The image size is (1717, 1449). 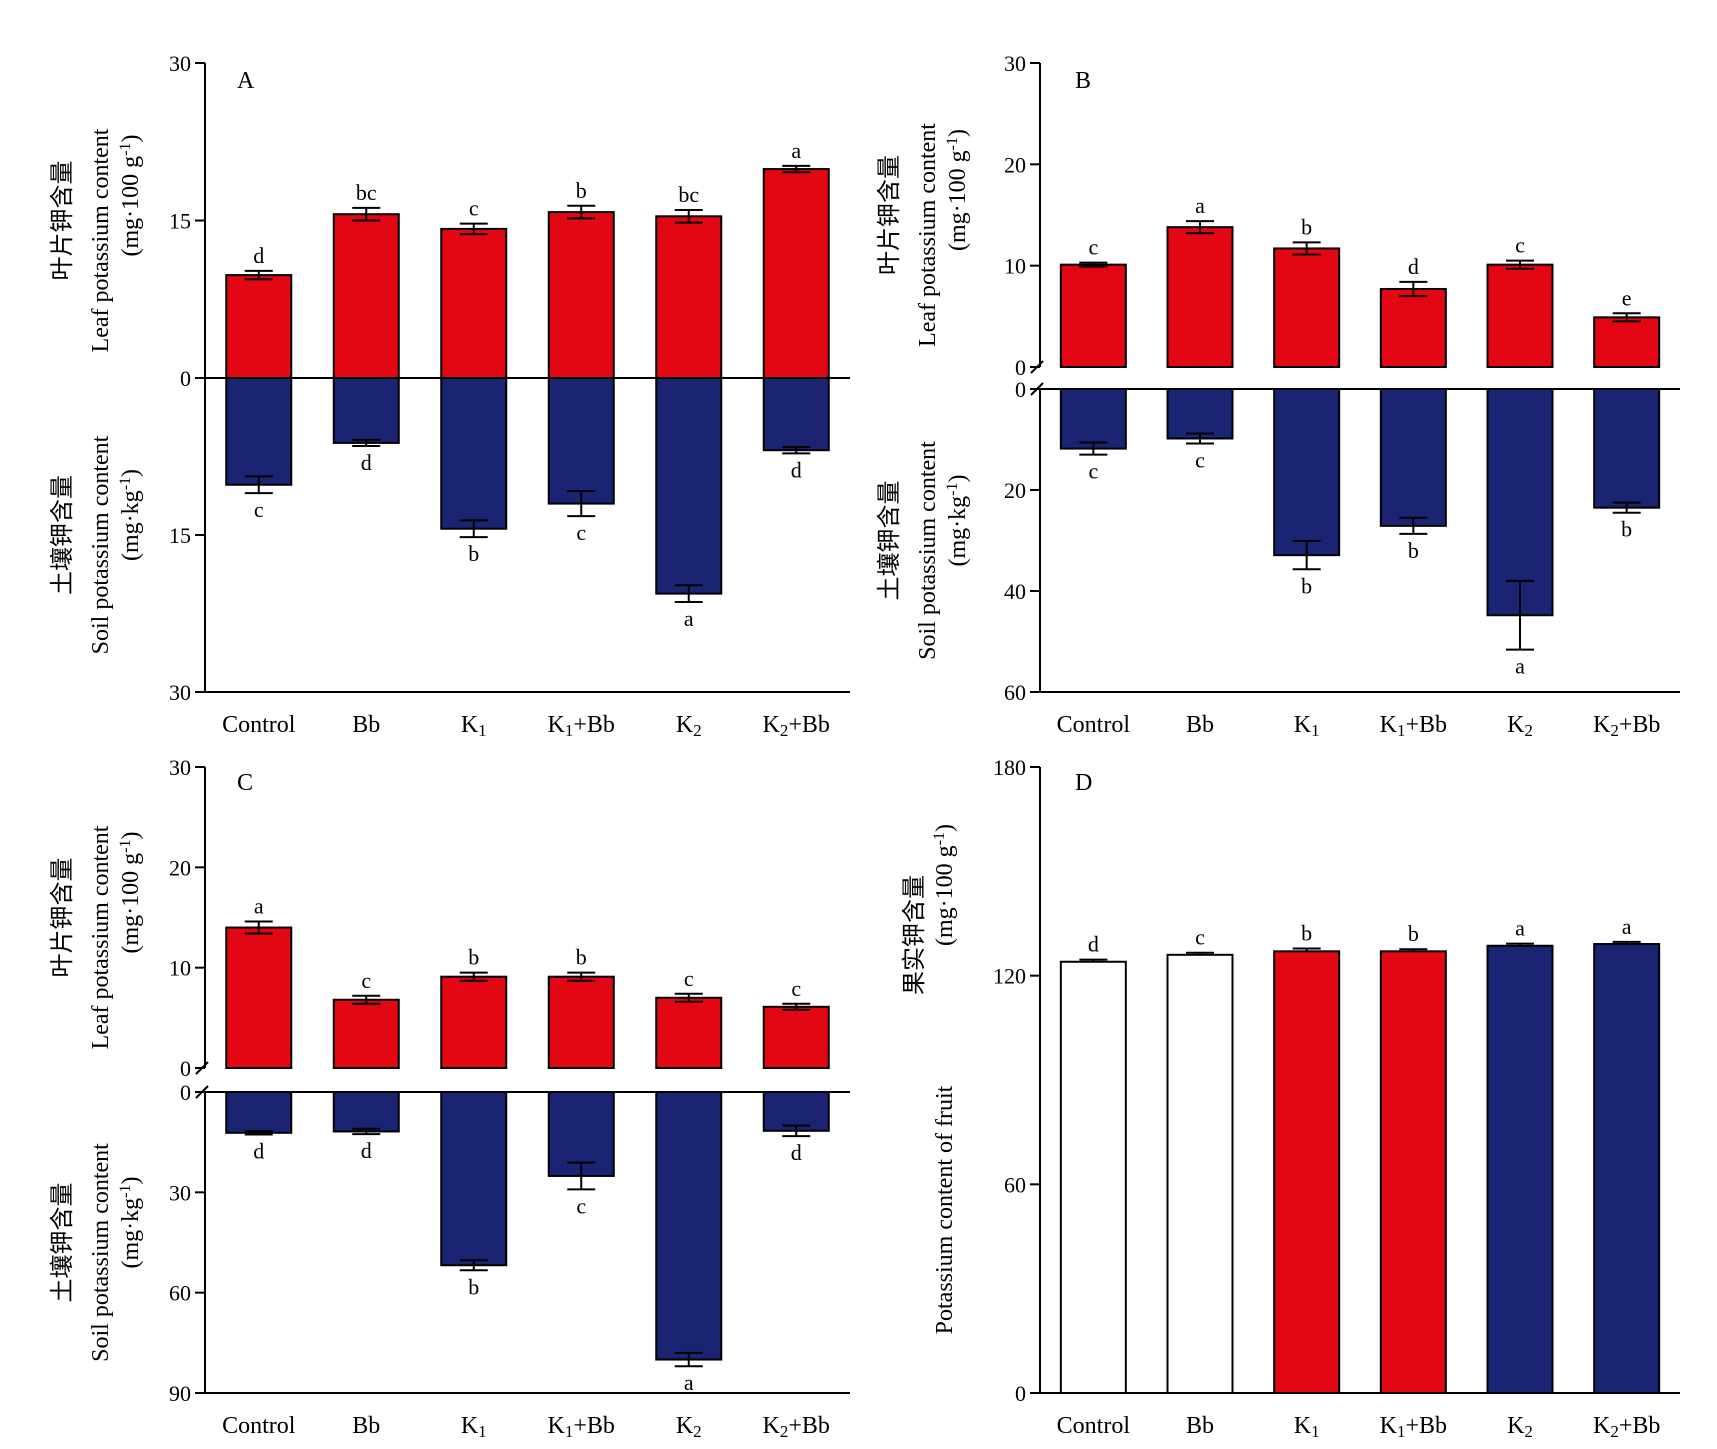 What do you see at coordinates (366, 192) in the screenshot?
I see `leaf-sig-letter-1: bc` at bounding box center [366, 192].